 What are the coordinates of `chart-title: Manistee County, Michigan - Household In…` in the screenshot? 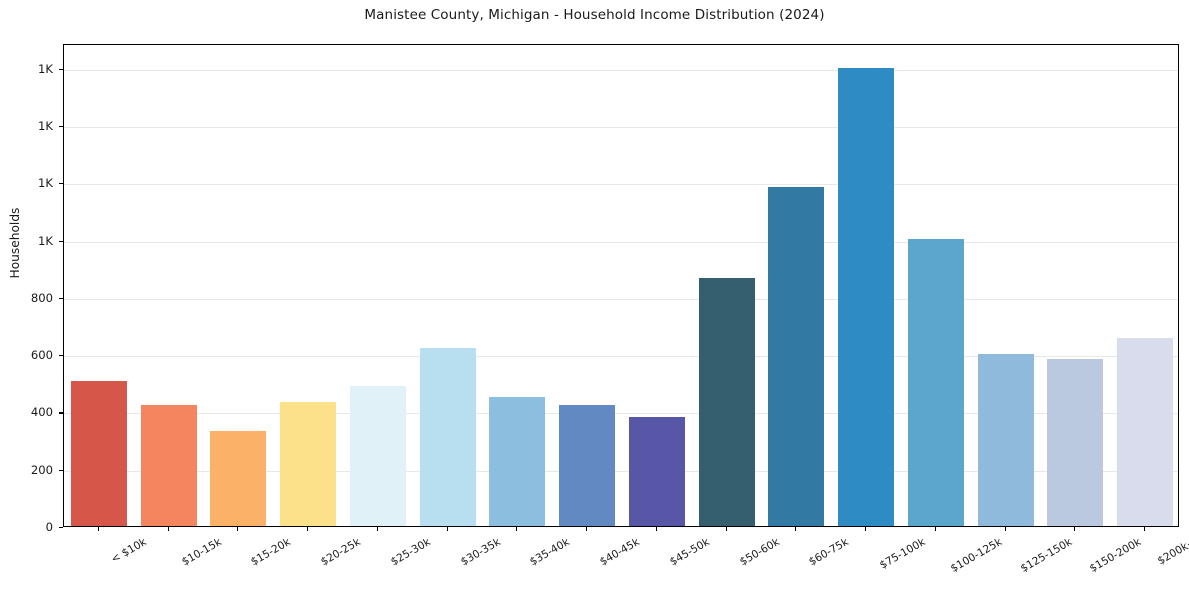 It's located at (594, 15).